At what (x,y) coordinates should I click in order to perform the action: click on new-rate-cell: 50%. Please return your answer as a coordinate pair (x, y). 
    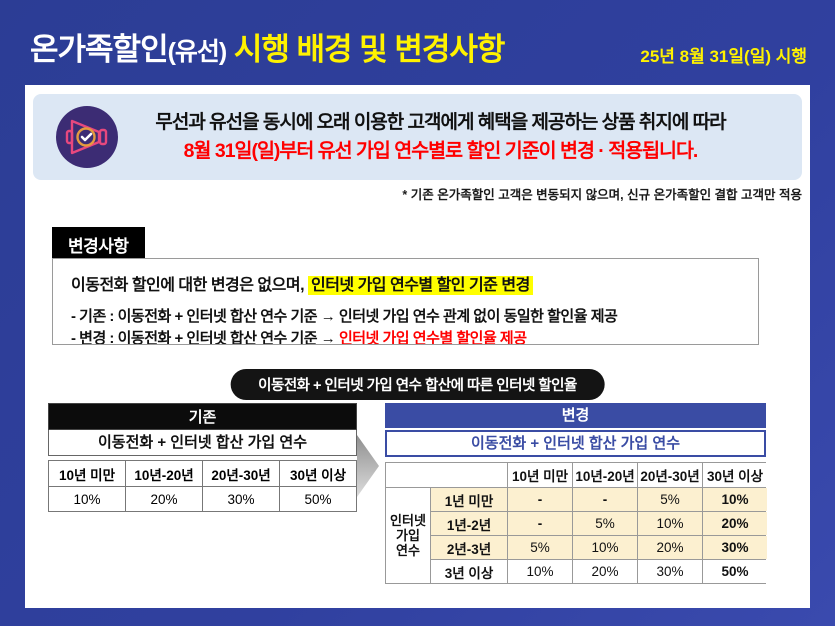
    Looking at the image, I should click on (735, 571).